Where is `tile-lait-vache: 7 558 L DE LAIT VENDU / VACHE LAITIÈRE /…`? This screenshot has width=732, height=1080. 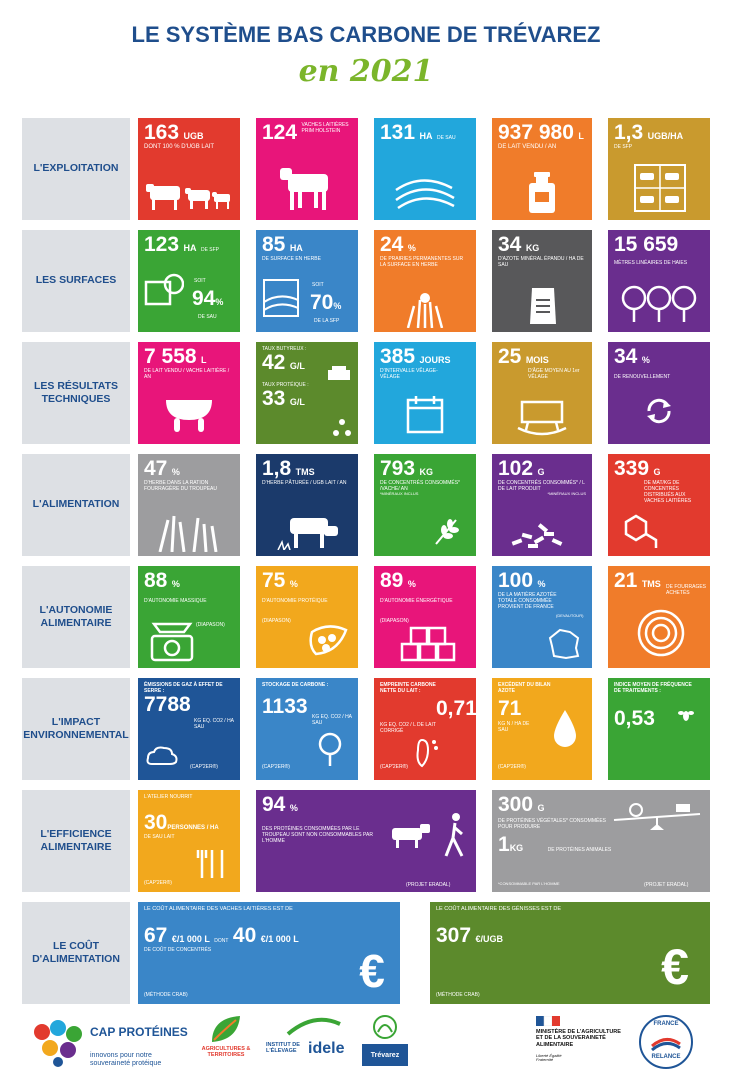 tile-lait-vache: 7 558 L DE LAIT VENDU / VACHE LAITIÈRE /… is located at coordinates (189, 393).